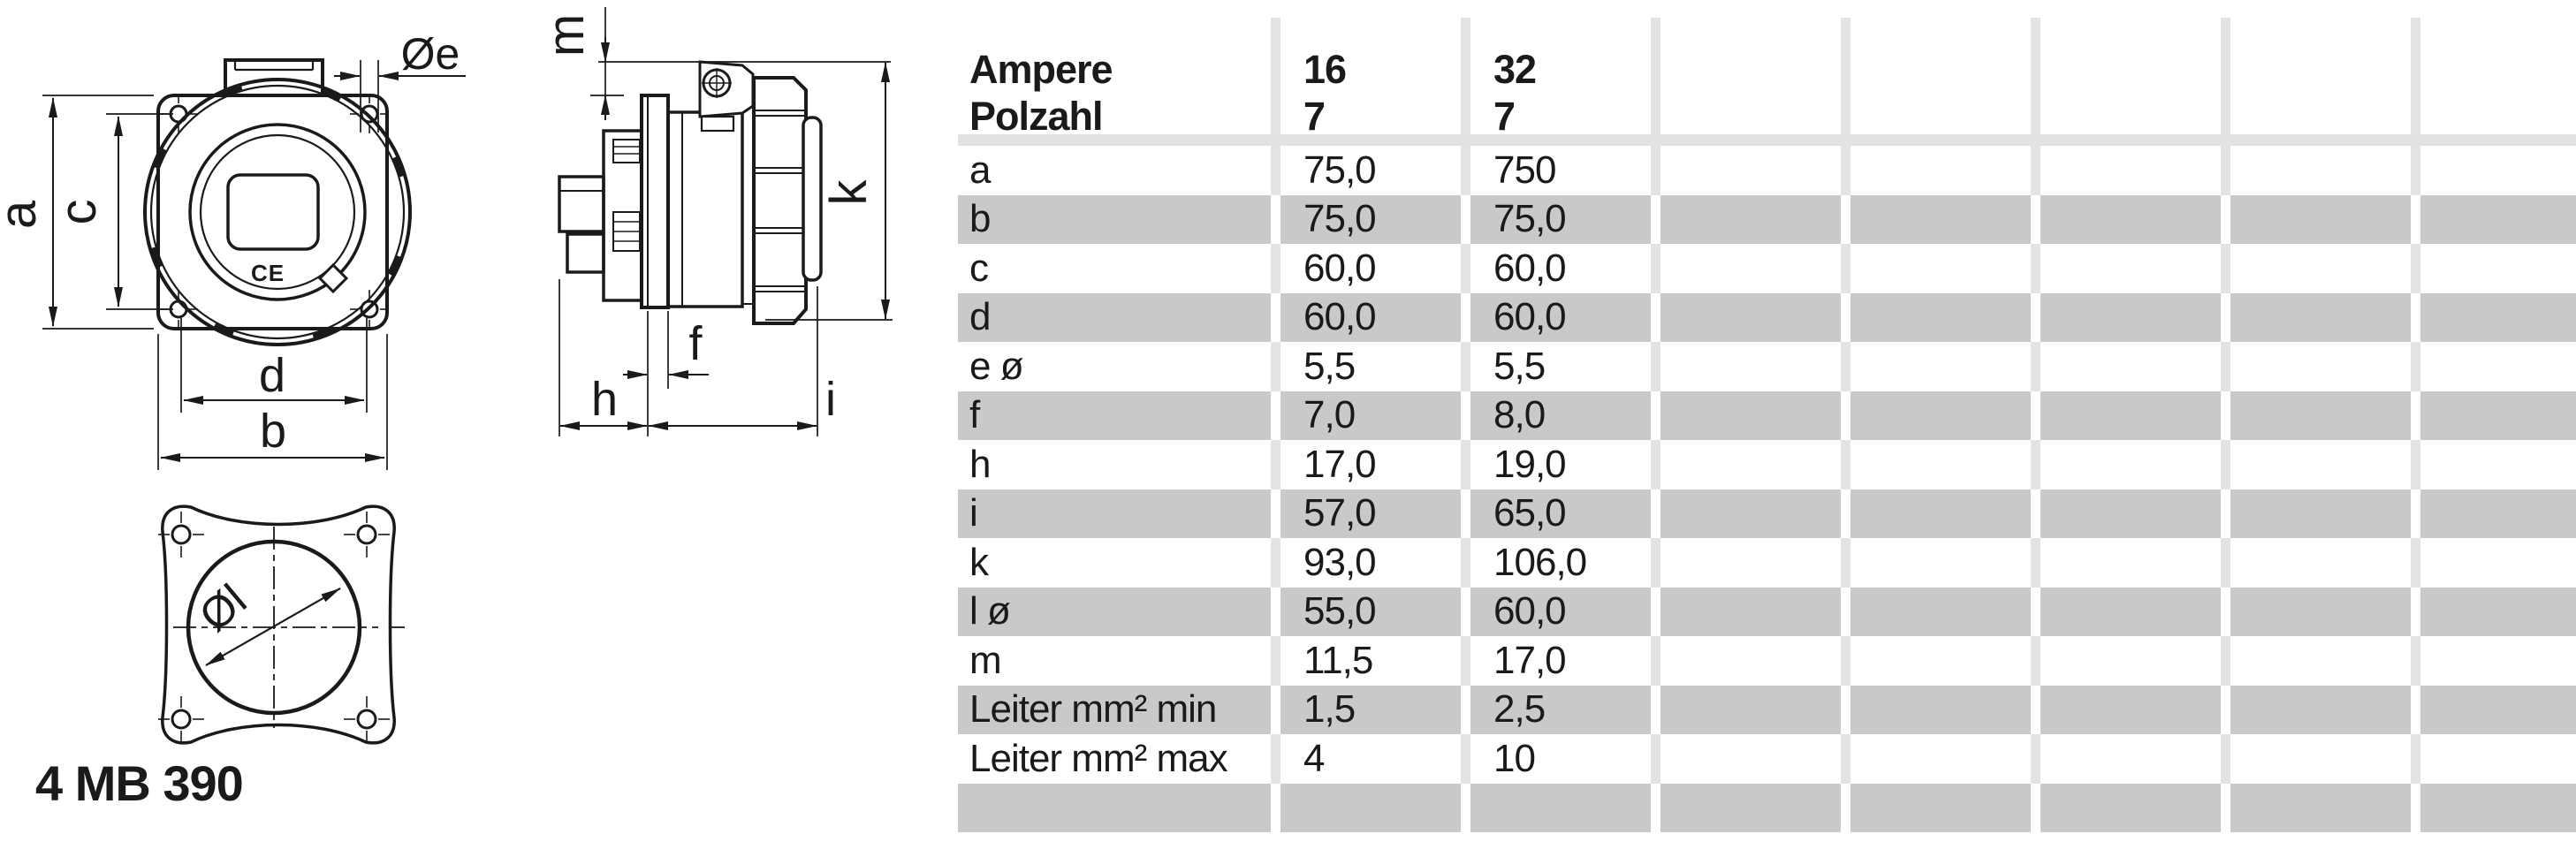 The width and height of the screenshot is (2576, 857). I want to click on row-label: b, so click(1114, 219).